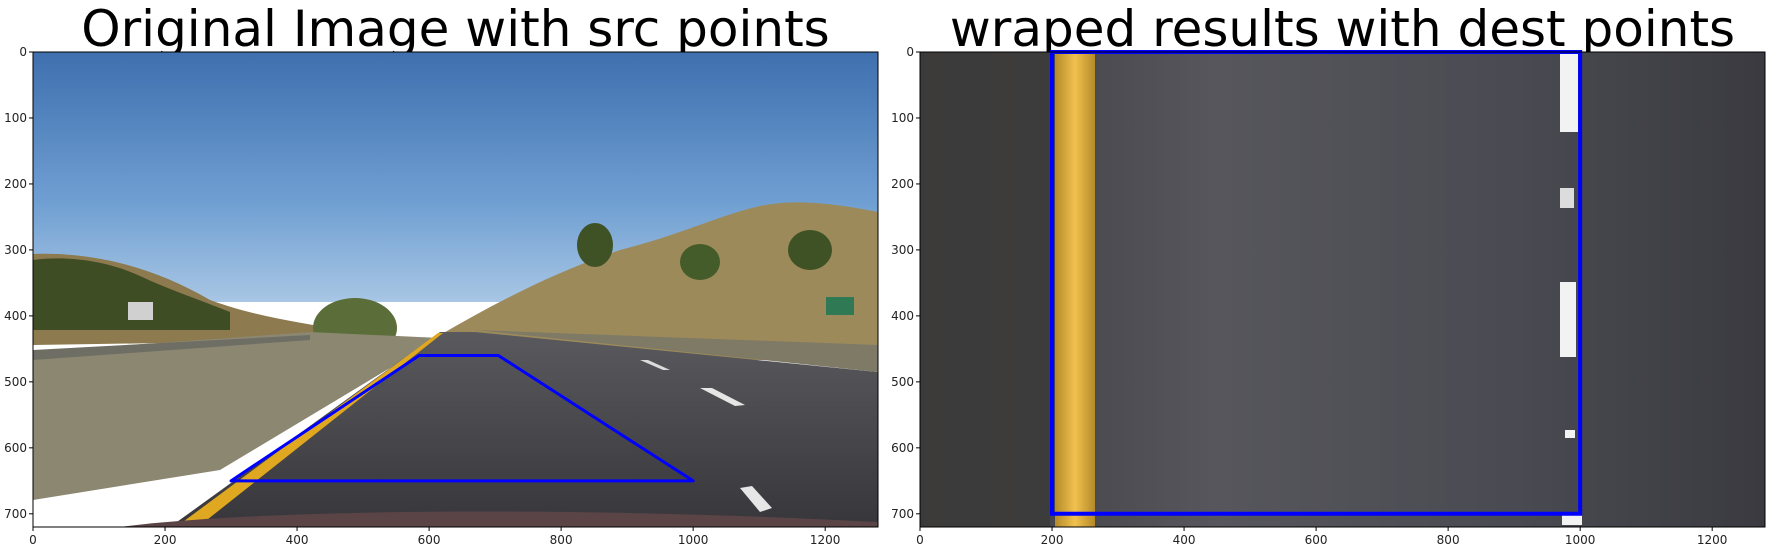 This screenshot has height=549, width=1771. Describe the element at coordinates (659, 281) in the screenshot. I see `right-hills` at that location.